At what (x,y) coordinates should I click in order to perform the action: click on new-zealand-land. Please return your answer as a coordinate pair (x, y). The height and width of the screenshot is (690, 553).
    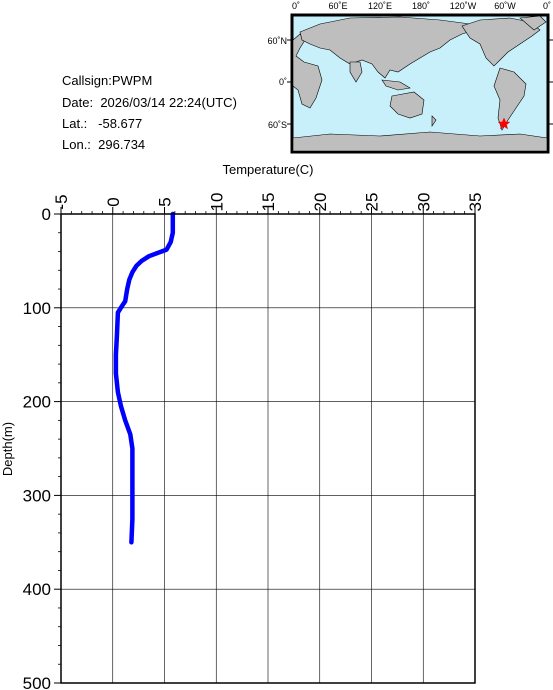
    Looking at the image, I should click on (434, 121).